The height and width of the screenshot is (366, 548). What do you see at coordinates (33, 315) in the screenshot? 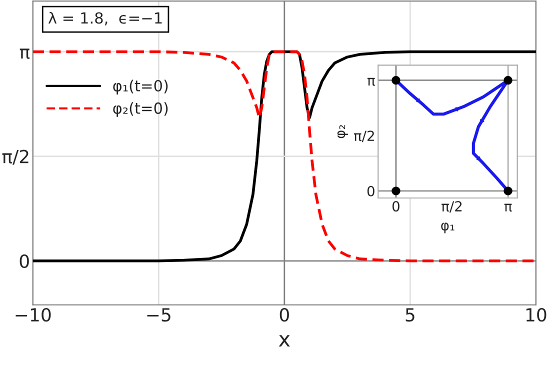
I see `x-tick-label: −10` at bounding box center [33, 315].